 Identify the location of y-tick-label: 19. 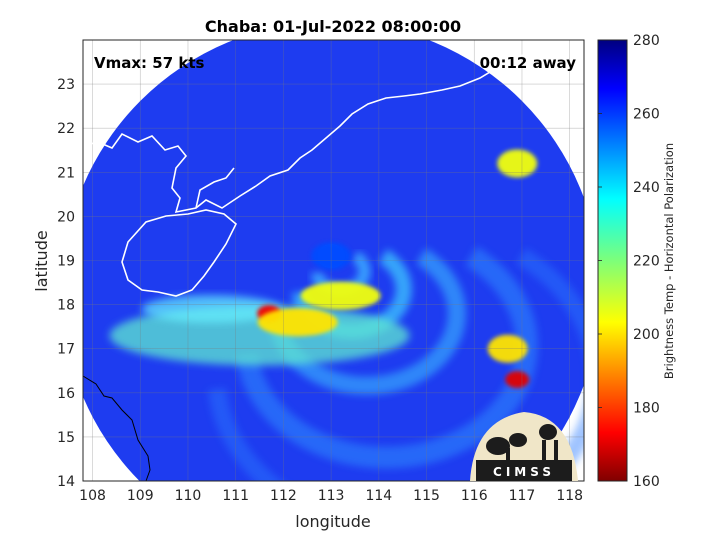
(66, 262).